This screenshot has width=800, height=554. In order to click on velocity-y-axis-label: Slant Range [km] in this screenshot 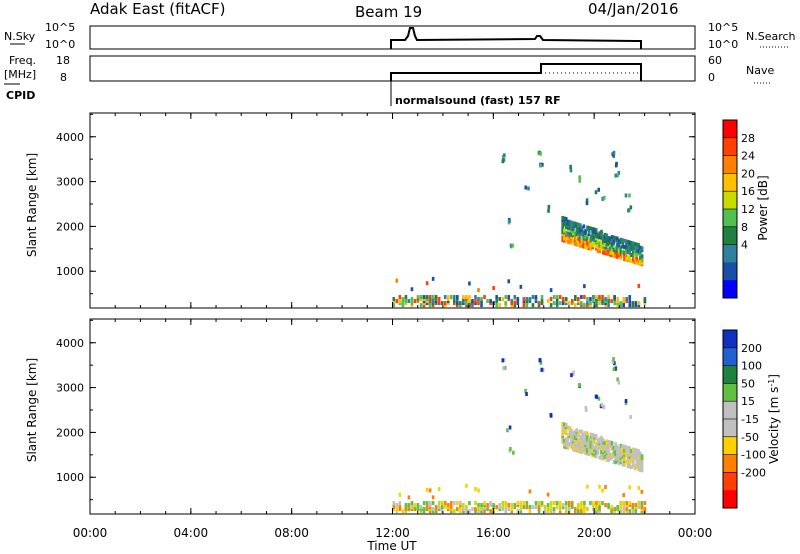, I will do `click(32, 410)`.